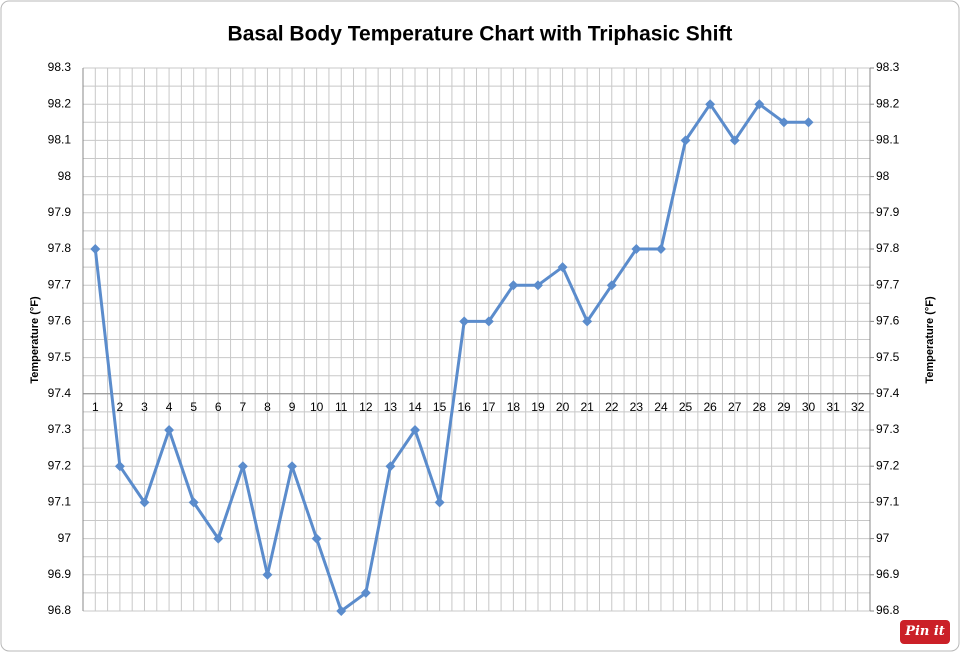  I want to click on y2-tick-label: 97.3, so click(888, 429).